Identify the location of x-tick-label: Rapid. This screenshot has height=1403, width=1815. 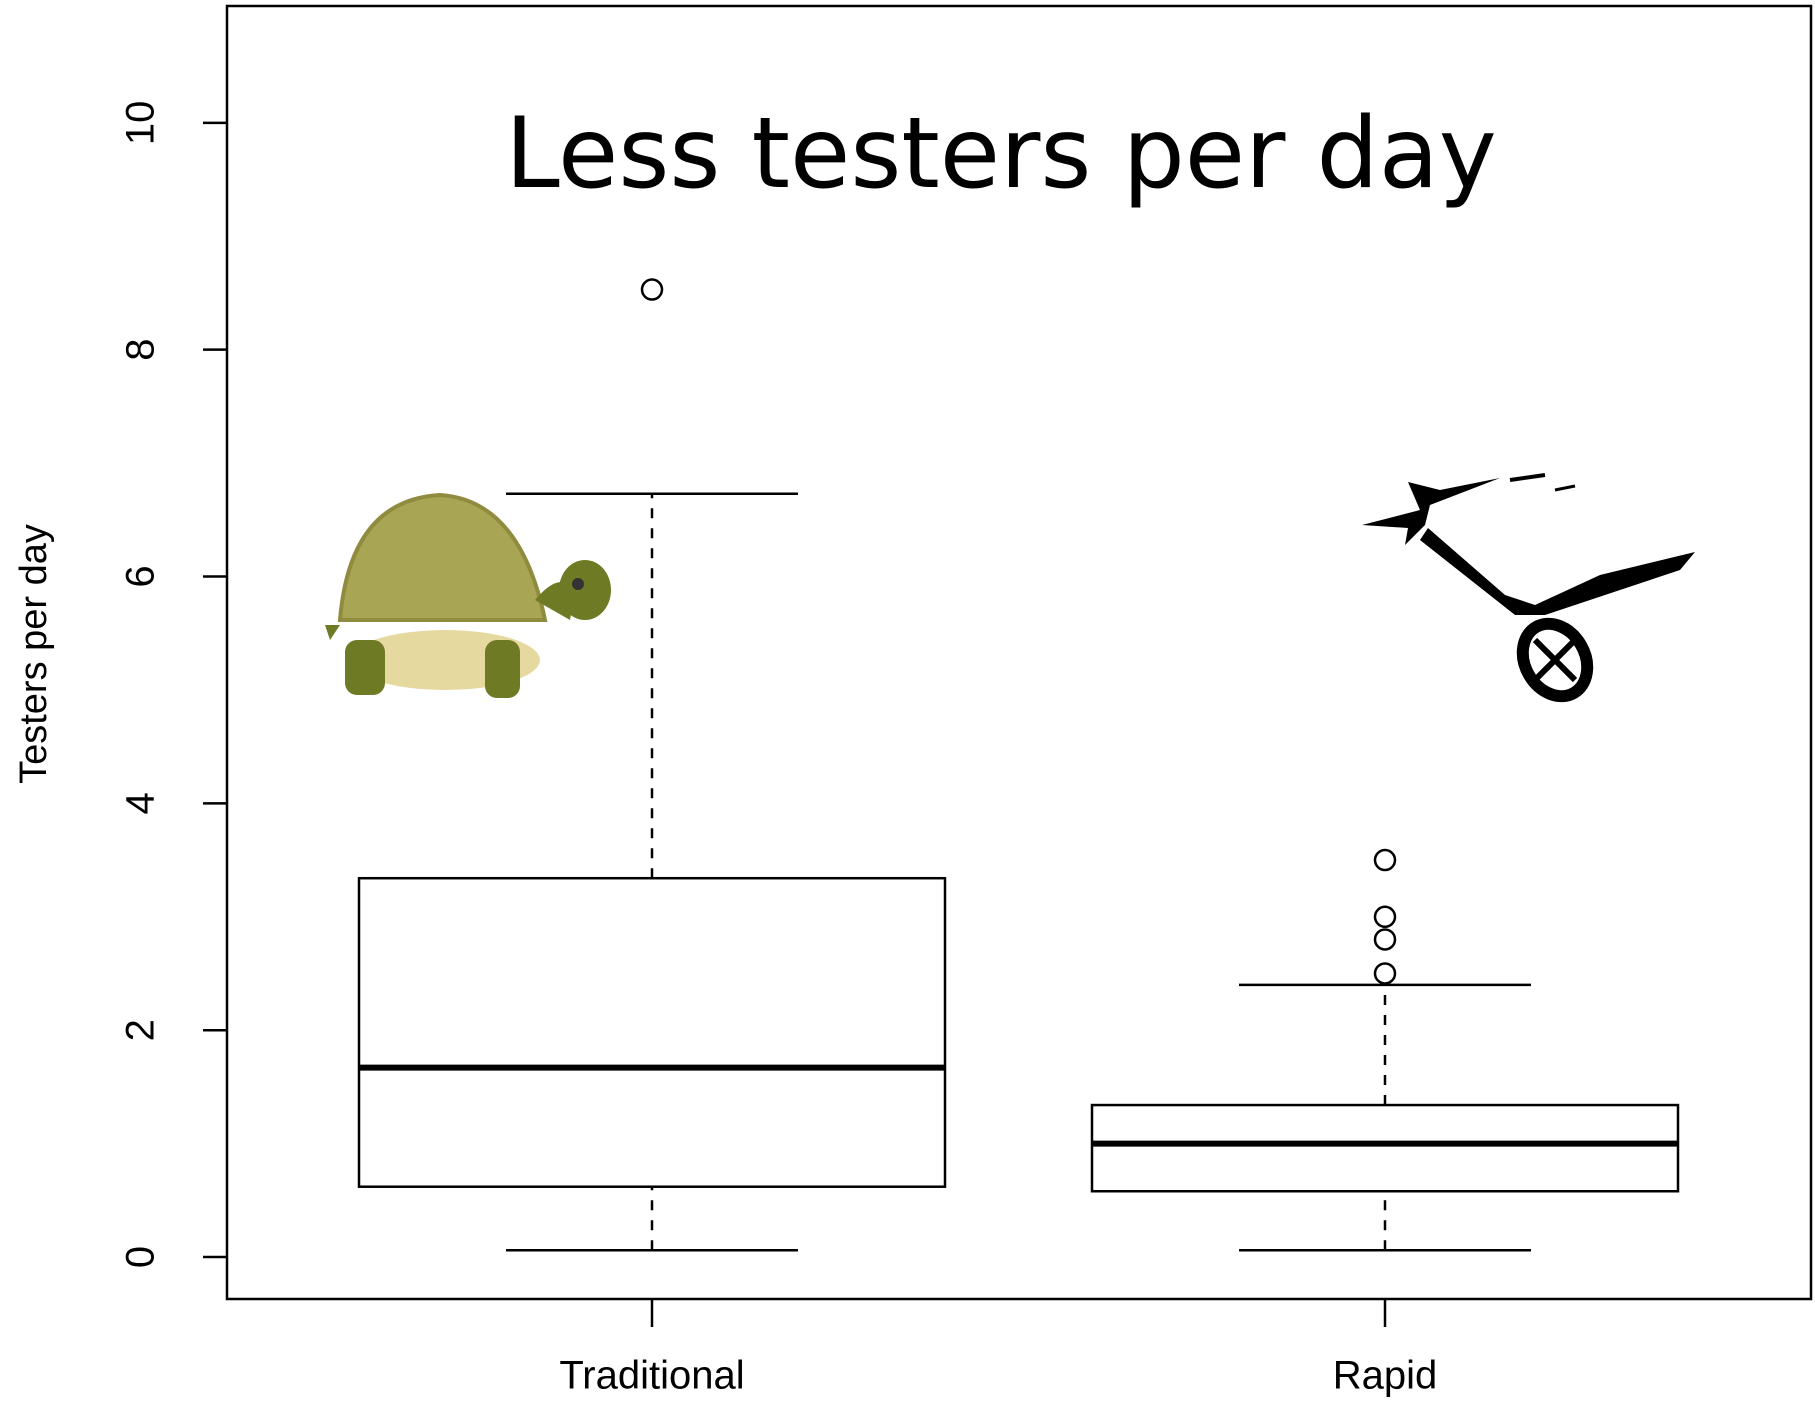
(1385, 1376).